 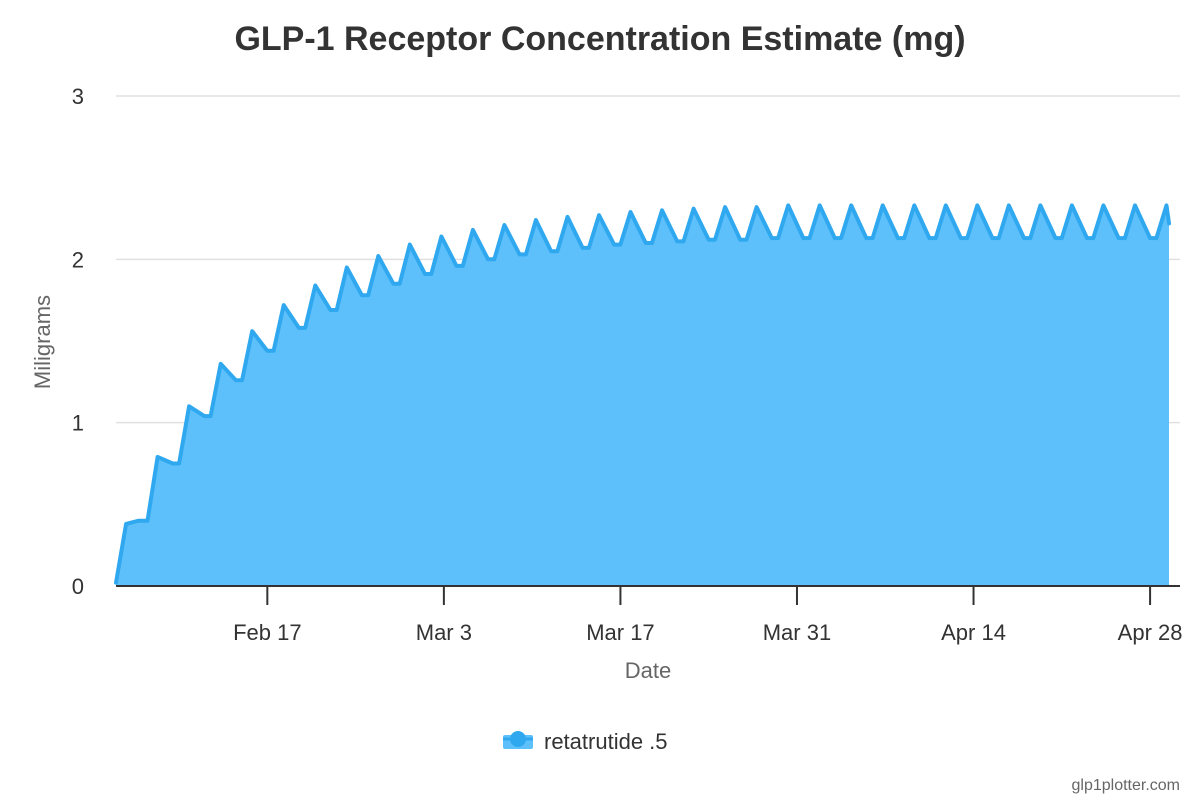 I want to click on legend-label: retatrutide .5, so click(x=606, y=741).